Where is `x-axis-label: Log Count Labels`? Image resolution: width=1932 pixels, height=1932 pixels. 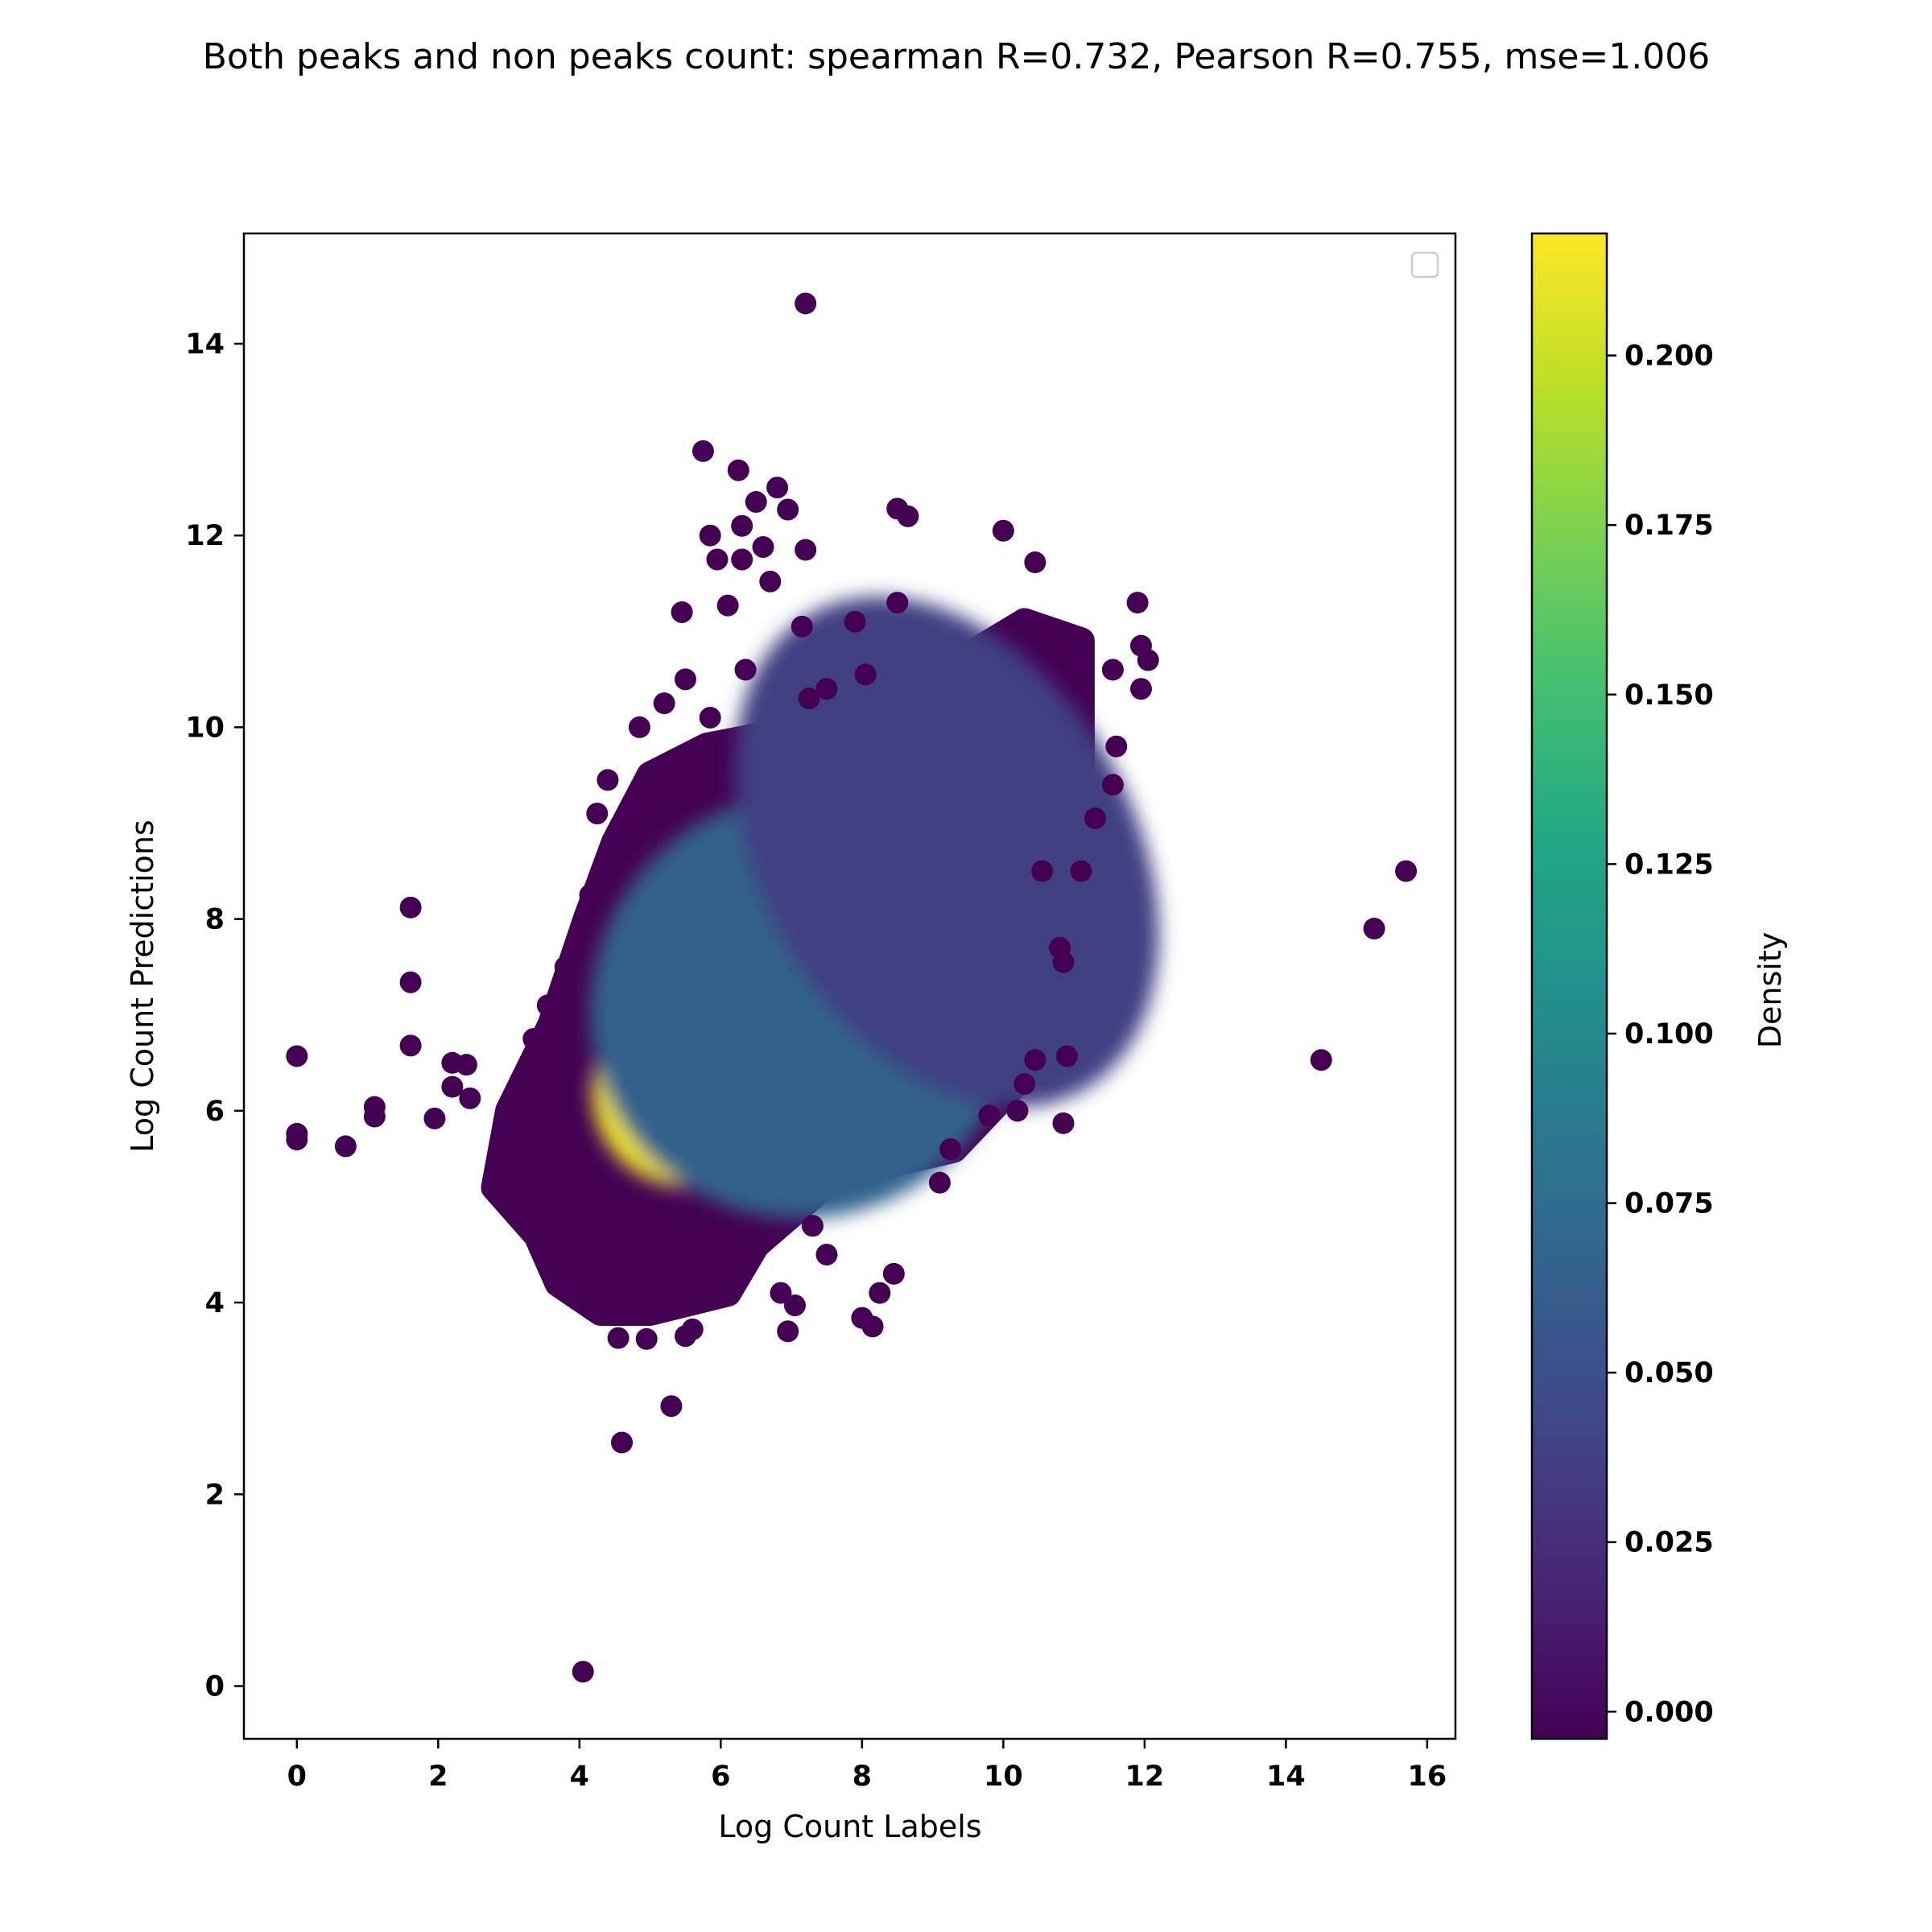
x-axis-label: Log Count Labels is located at coordinates (849, 1826).